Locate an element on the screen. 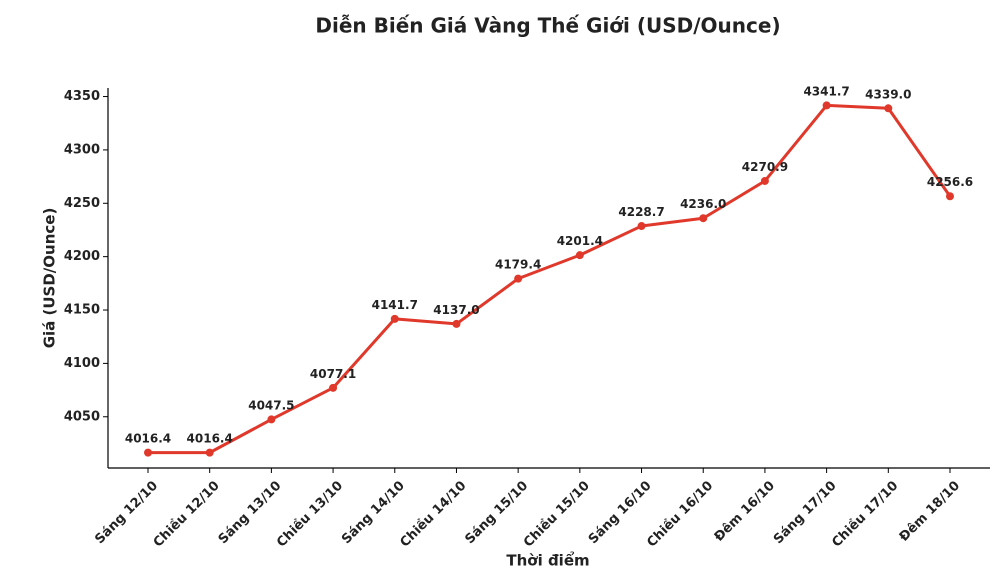 This screenshot has width=1008, height=580. x-tick-label: Sáng 13/10 is located at coordinates (250, 512).